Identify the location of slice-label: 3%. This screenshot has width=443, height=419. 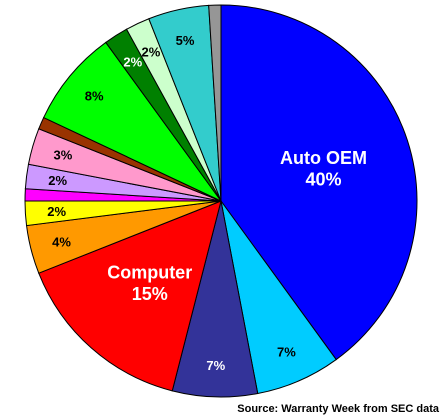
(62, 155).